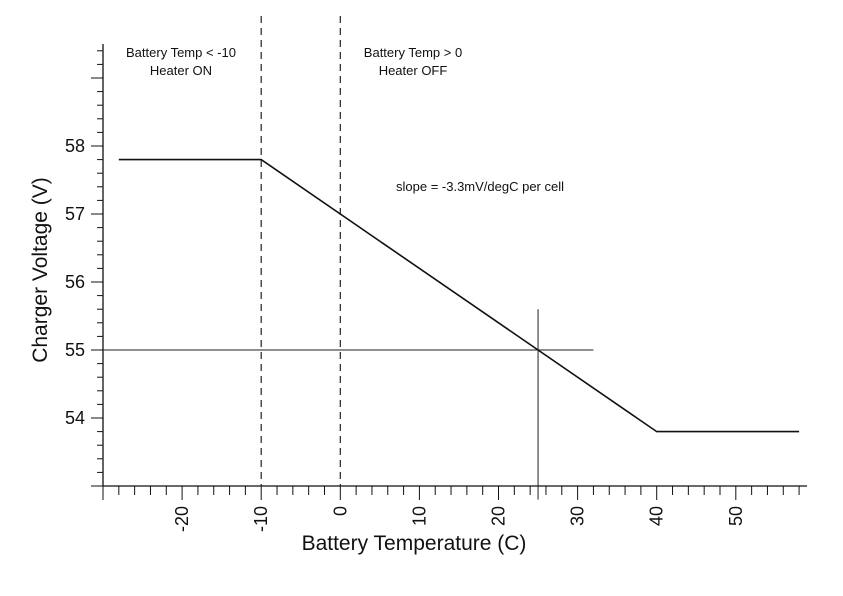 The width and height of the screenshot is (843, 596). I want to click on y-tick-label: 58, so click(75, 146).